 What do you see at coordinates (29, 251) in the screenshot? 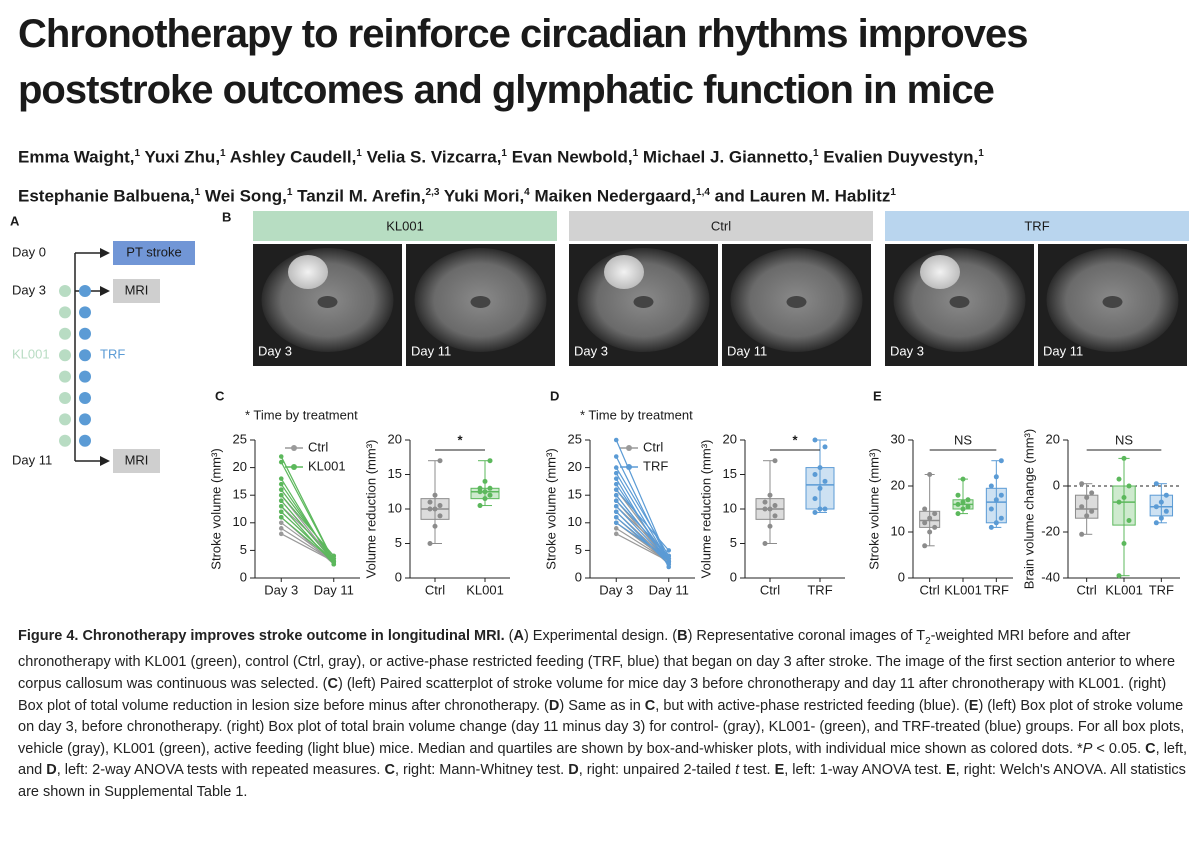
I see `day-label: Day 0` at bounding box center [29, 251].